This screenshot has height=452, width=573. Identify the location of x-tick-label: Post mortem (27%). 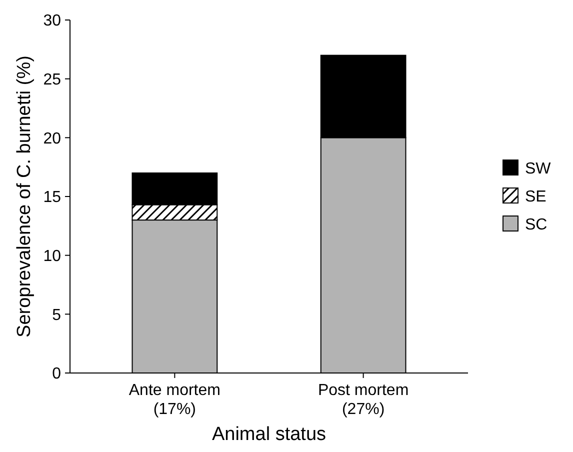
(363, 400).